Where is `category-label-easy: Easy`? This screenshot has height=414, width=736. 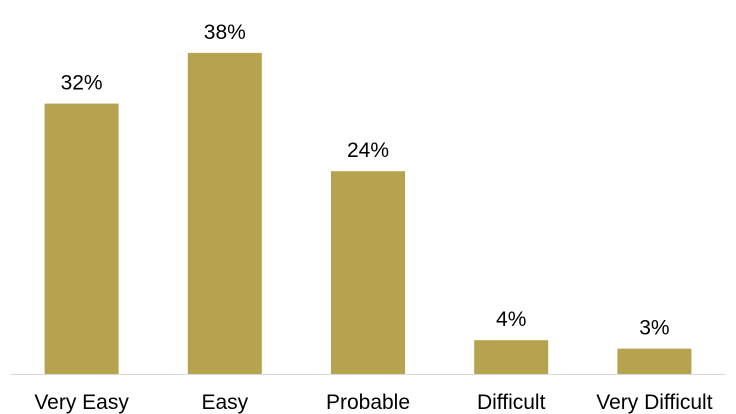
category-label-easy: Easy is located at coordinates (224, 402).